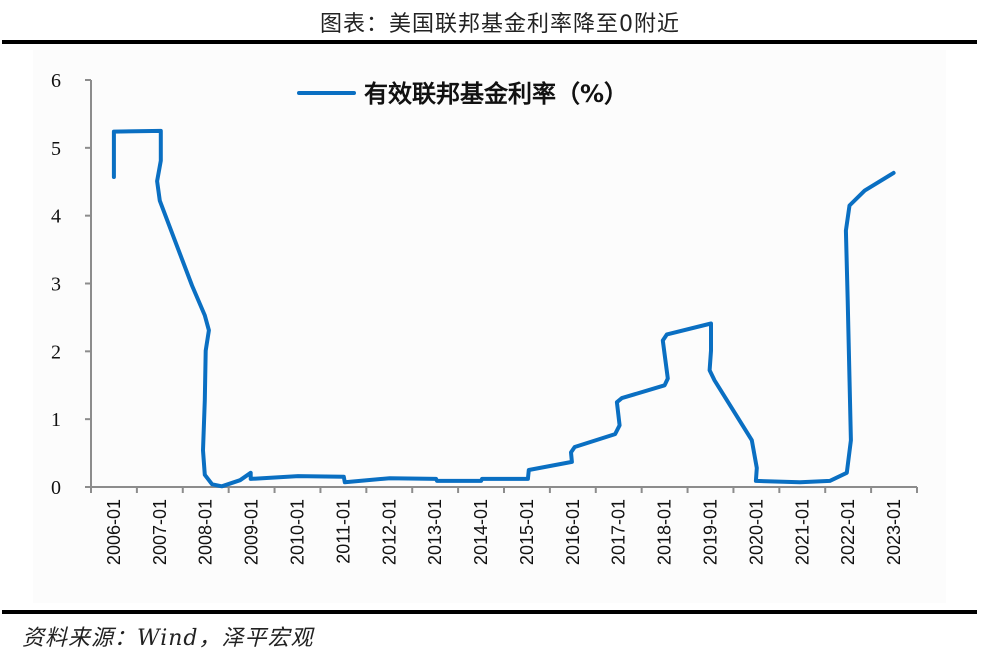  I want to click on y-tick-label: 0, so click(56, 488).